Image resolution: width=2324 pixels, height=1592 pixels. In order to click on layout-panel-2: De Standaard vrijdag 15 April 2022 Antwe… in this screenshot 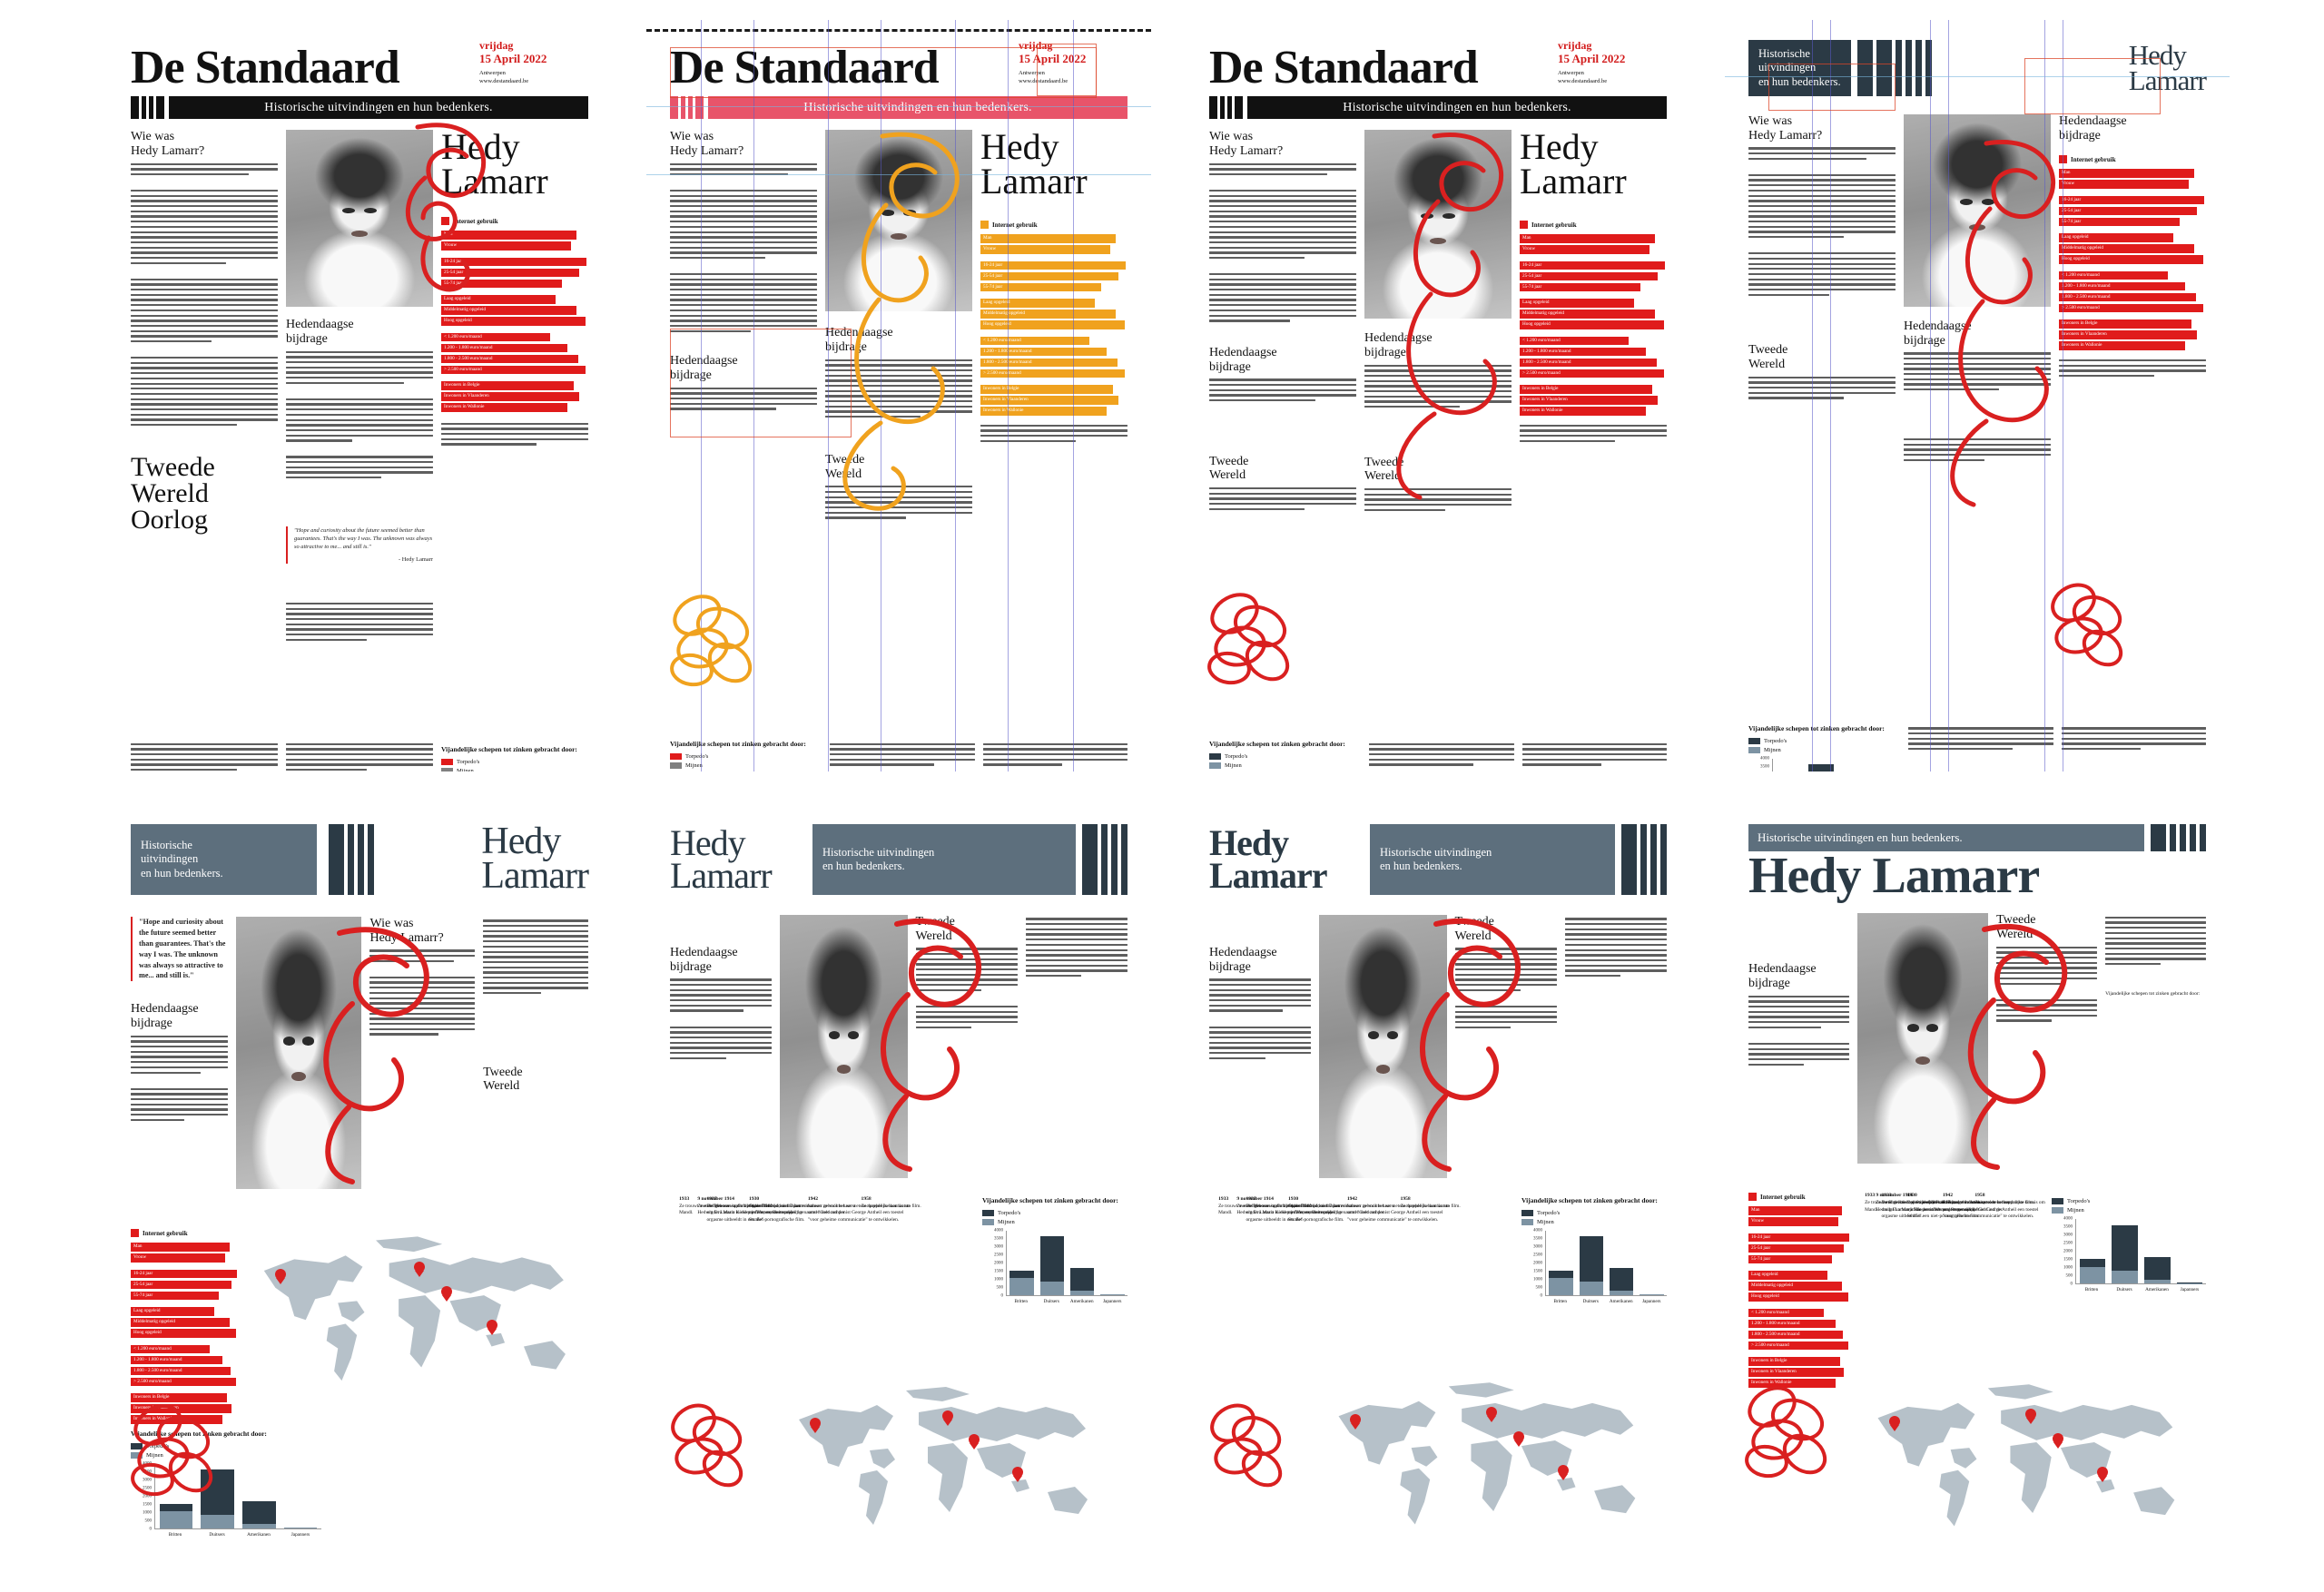, I will do `click(898, 395)`.